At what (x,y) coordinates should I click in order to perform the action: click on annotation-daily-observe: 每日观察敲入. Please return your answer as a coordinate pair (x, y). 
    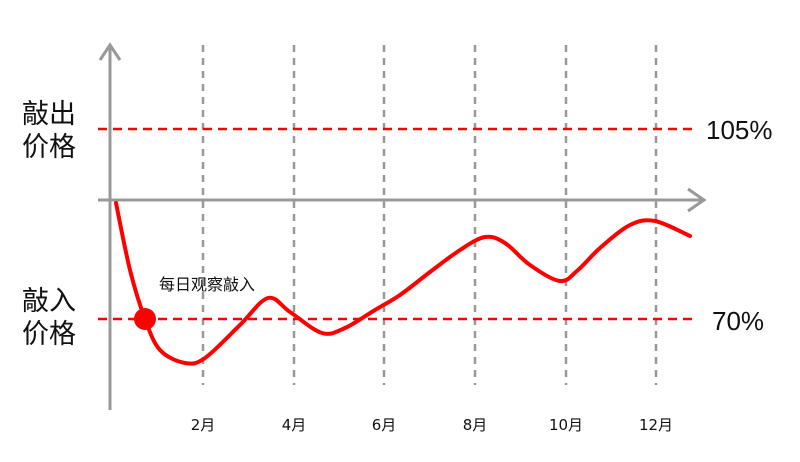
    Looking at the image, I should click on (207, 284).